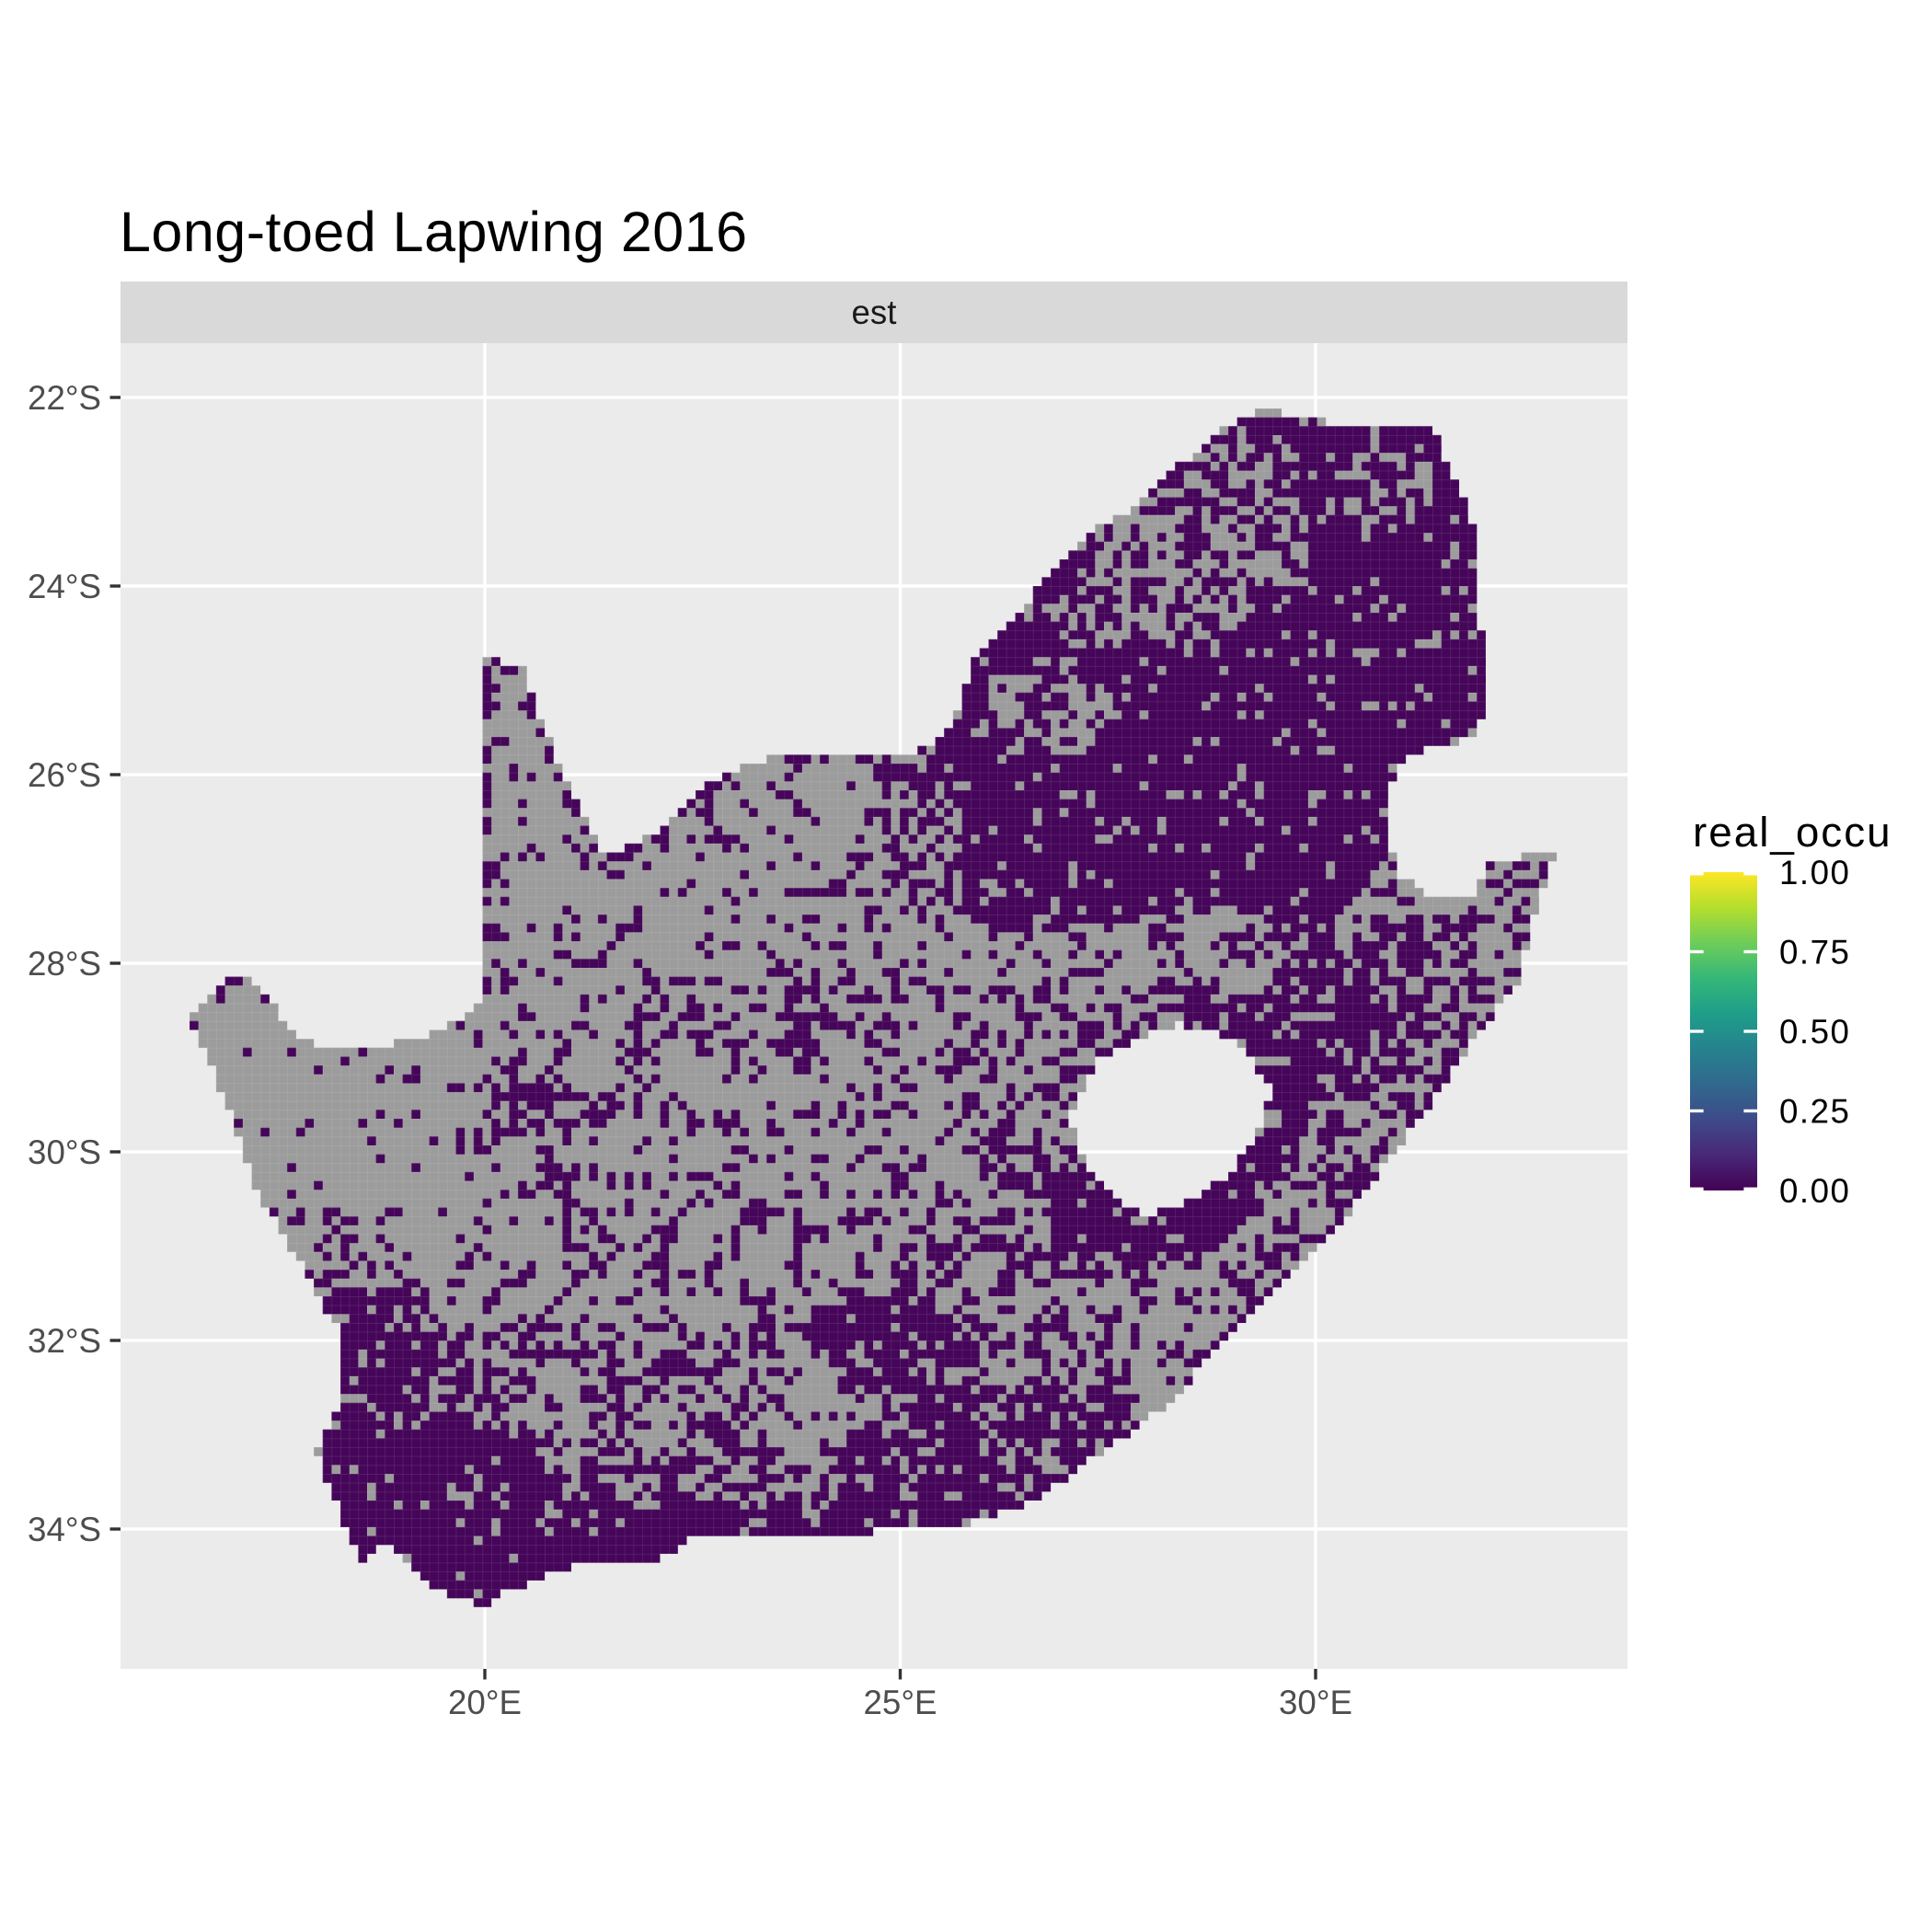 The width and height of the screenshot is (1932, 1932). What do you see at coordinates (64, 1152) in the screenshot?
I see `svg-text: 30°S` at bounding box center [64, 1152].